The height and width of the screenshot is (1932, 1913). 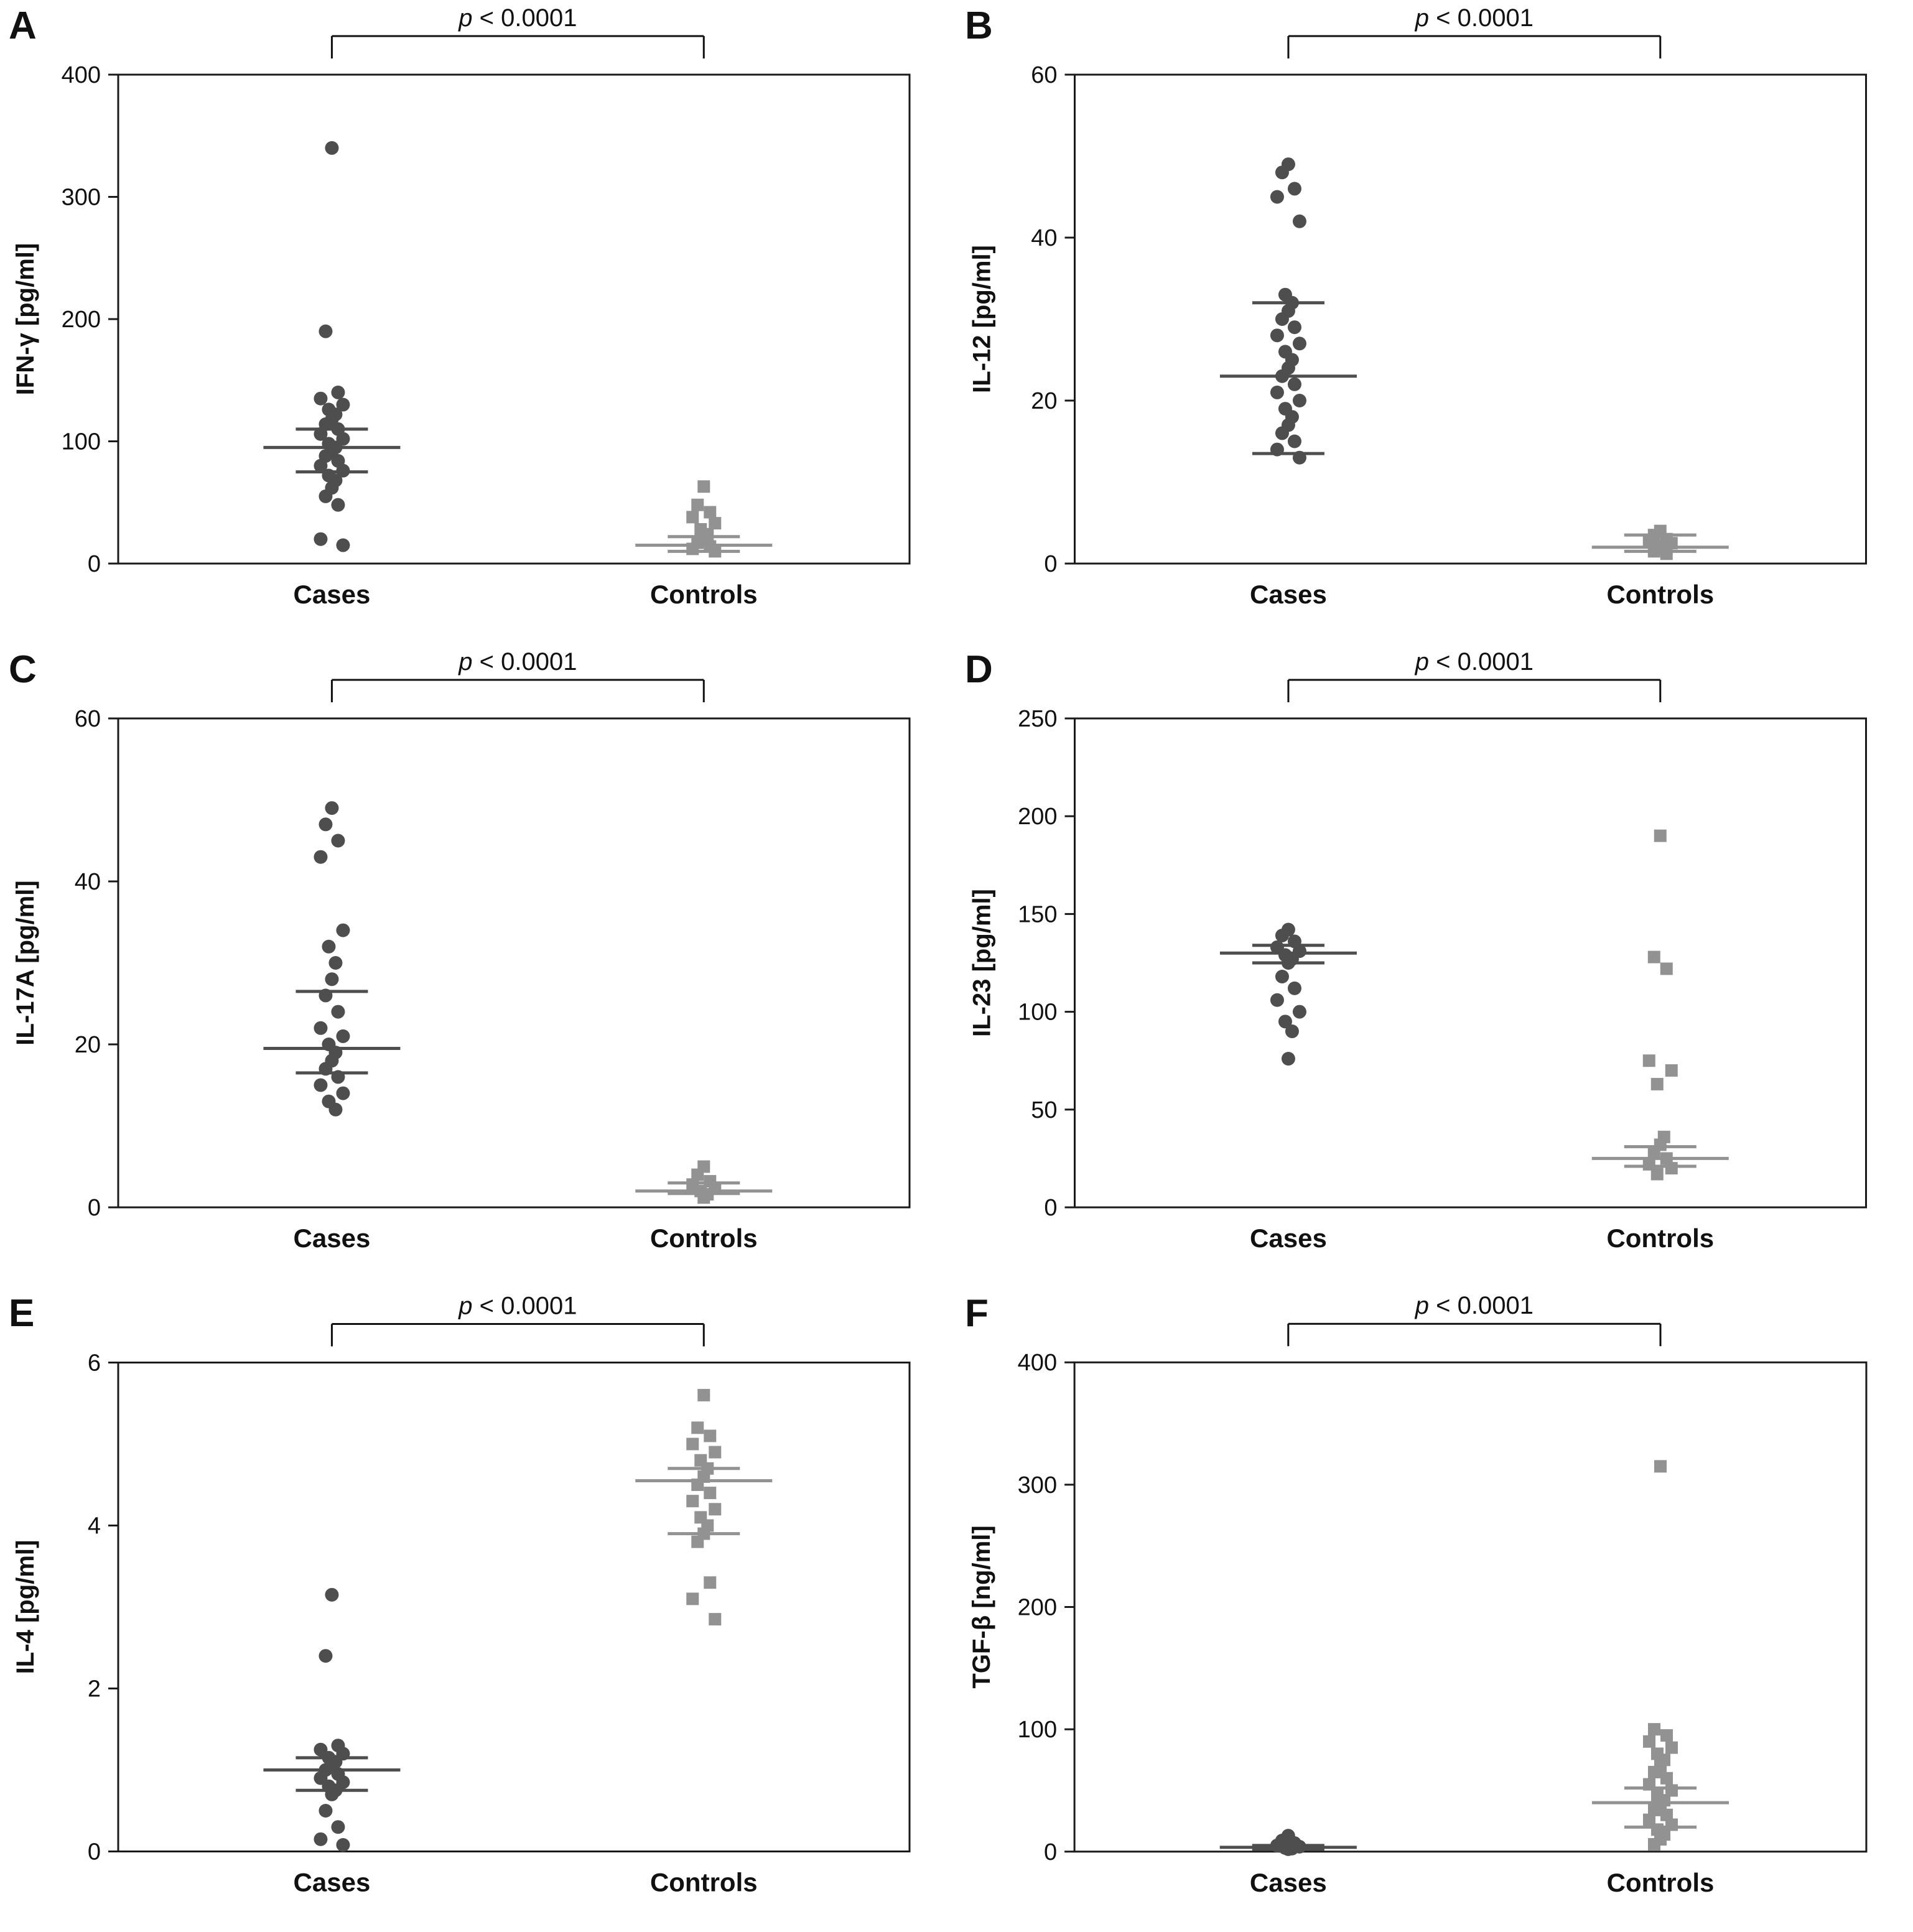 What do you see at coordinates (1044, 75) in the screenshot?
I see `y-tick-label: 60` at bounding box center [1044, 75].